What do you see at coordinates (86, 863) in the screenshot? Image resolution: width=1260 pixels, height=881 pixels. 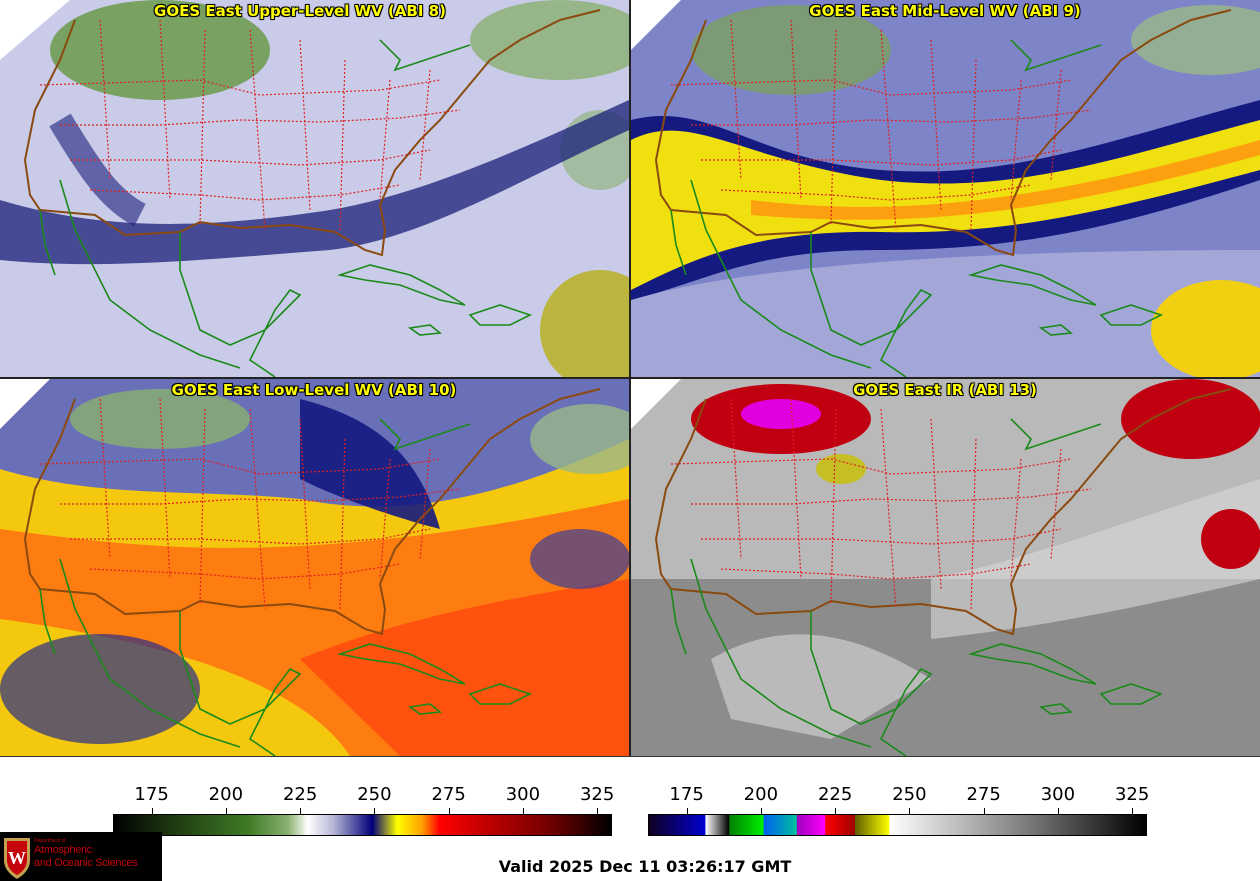 I see `logo-line2: and Oceanic Sciences` at bounding box center [86, 863].